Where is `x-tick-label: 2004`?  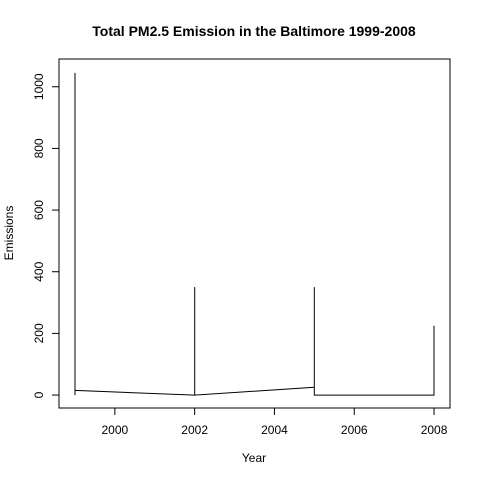 x-tick-label: 2004 is located at coordinates (274, 430).